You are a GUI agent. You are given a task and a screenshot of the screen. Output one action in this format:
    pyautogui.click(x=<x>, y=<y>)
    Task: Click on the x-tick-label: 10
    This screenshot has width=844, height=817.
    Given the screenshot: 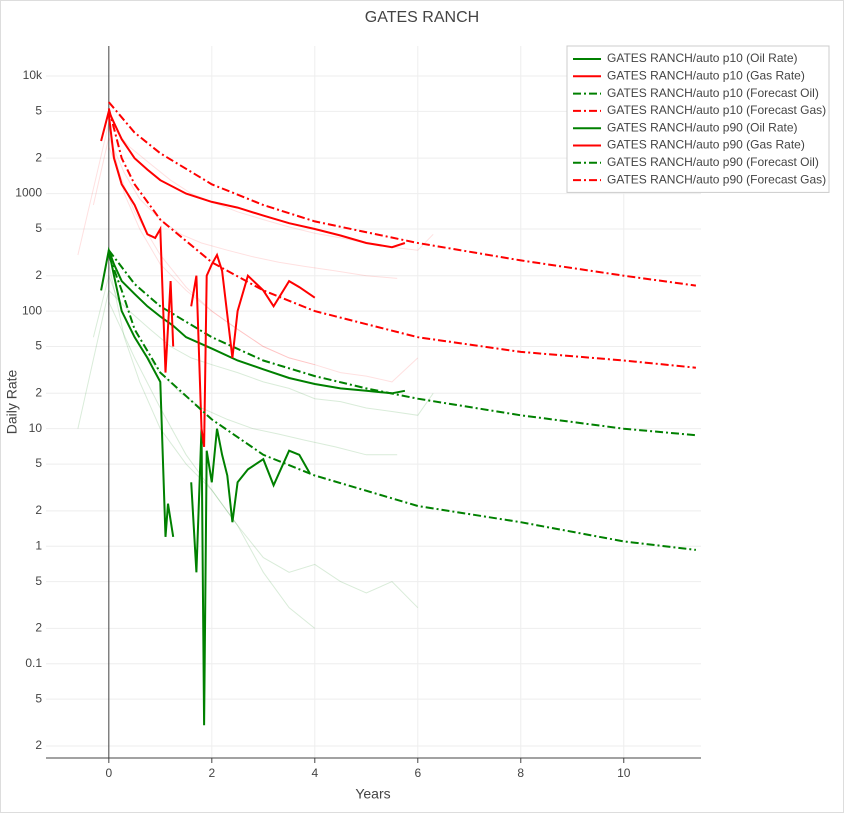 What is the action you would take?
    pyautogui.click(x=624, y=773)
    